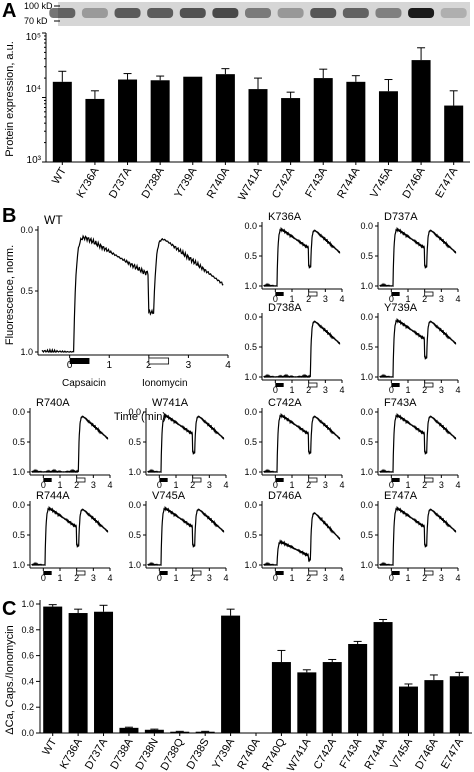 The height and width of the screenshot is (772, 474). I want to click on trace-panel-f743a: 1.0 0.5 0.0 0 1 2 3 4 F743A, so click(410, 443).